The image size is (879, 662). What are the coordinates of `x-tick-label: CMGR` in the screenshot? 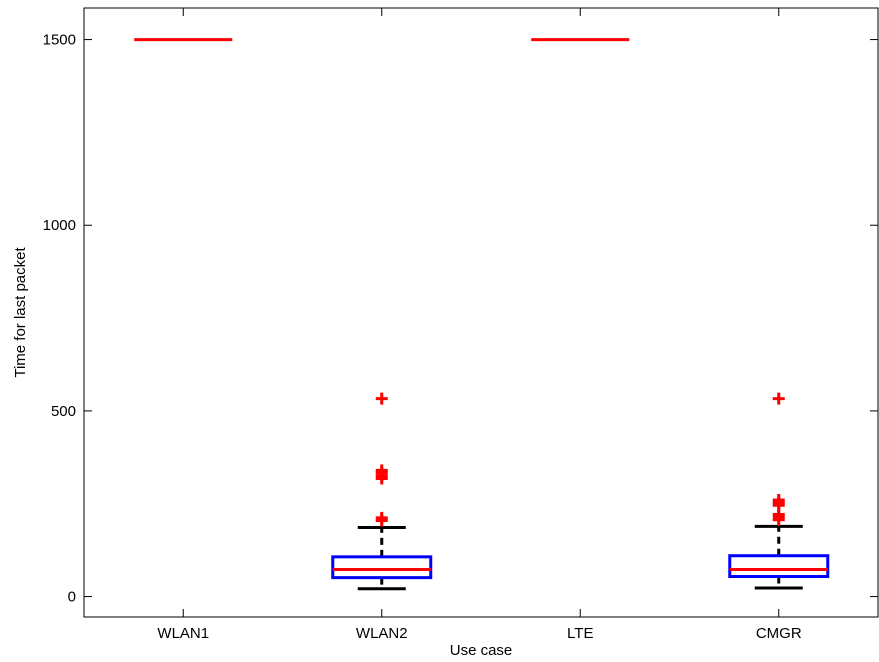 It's located at (779, 633).